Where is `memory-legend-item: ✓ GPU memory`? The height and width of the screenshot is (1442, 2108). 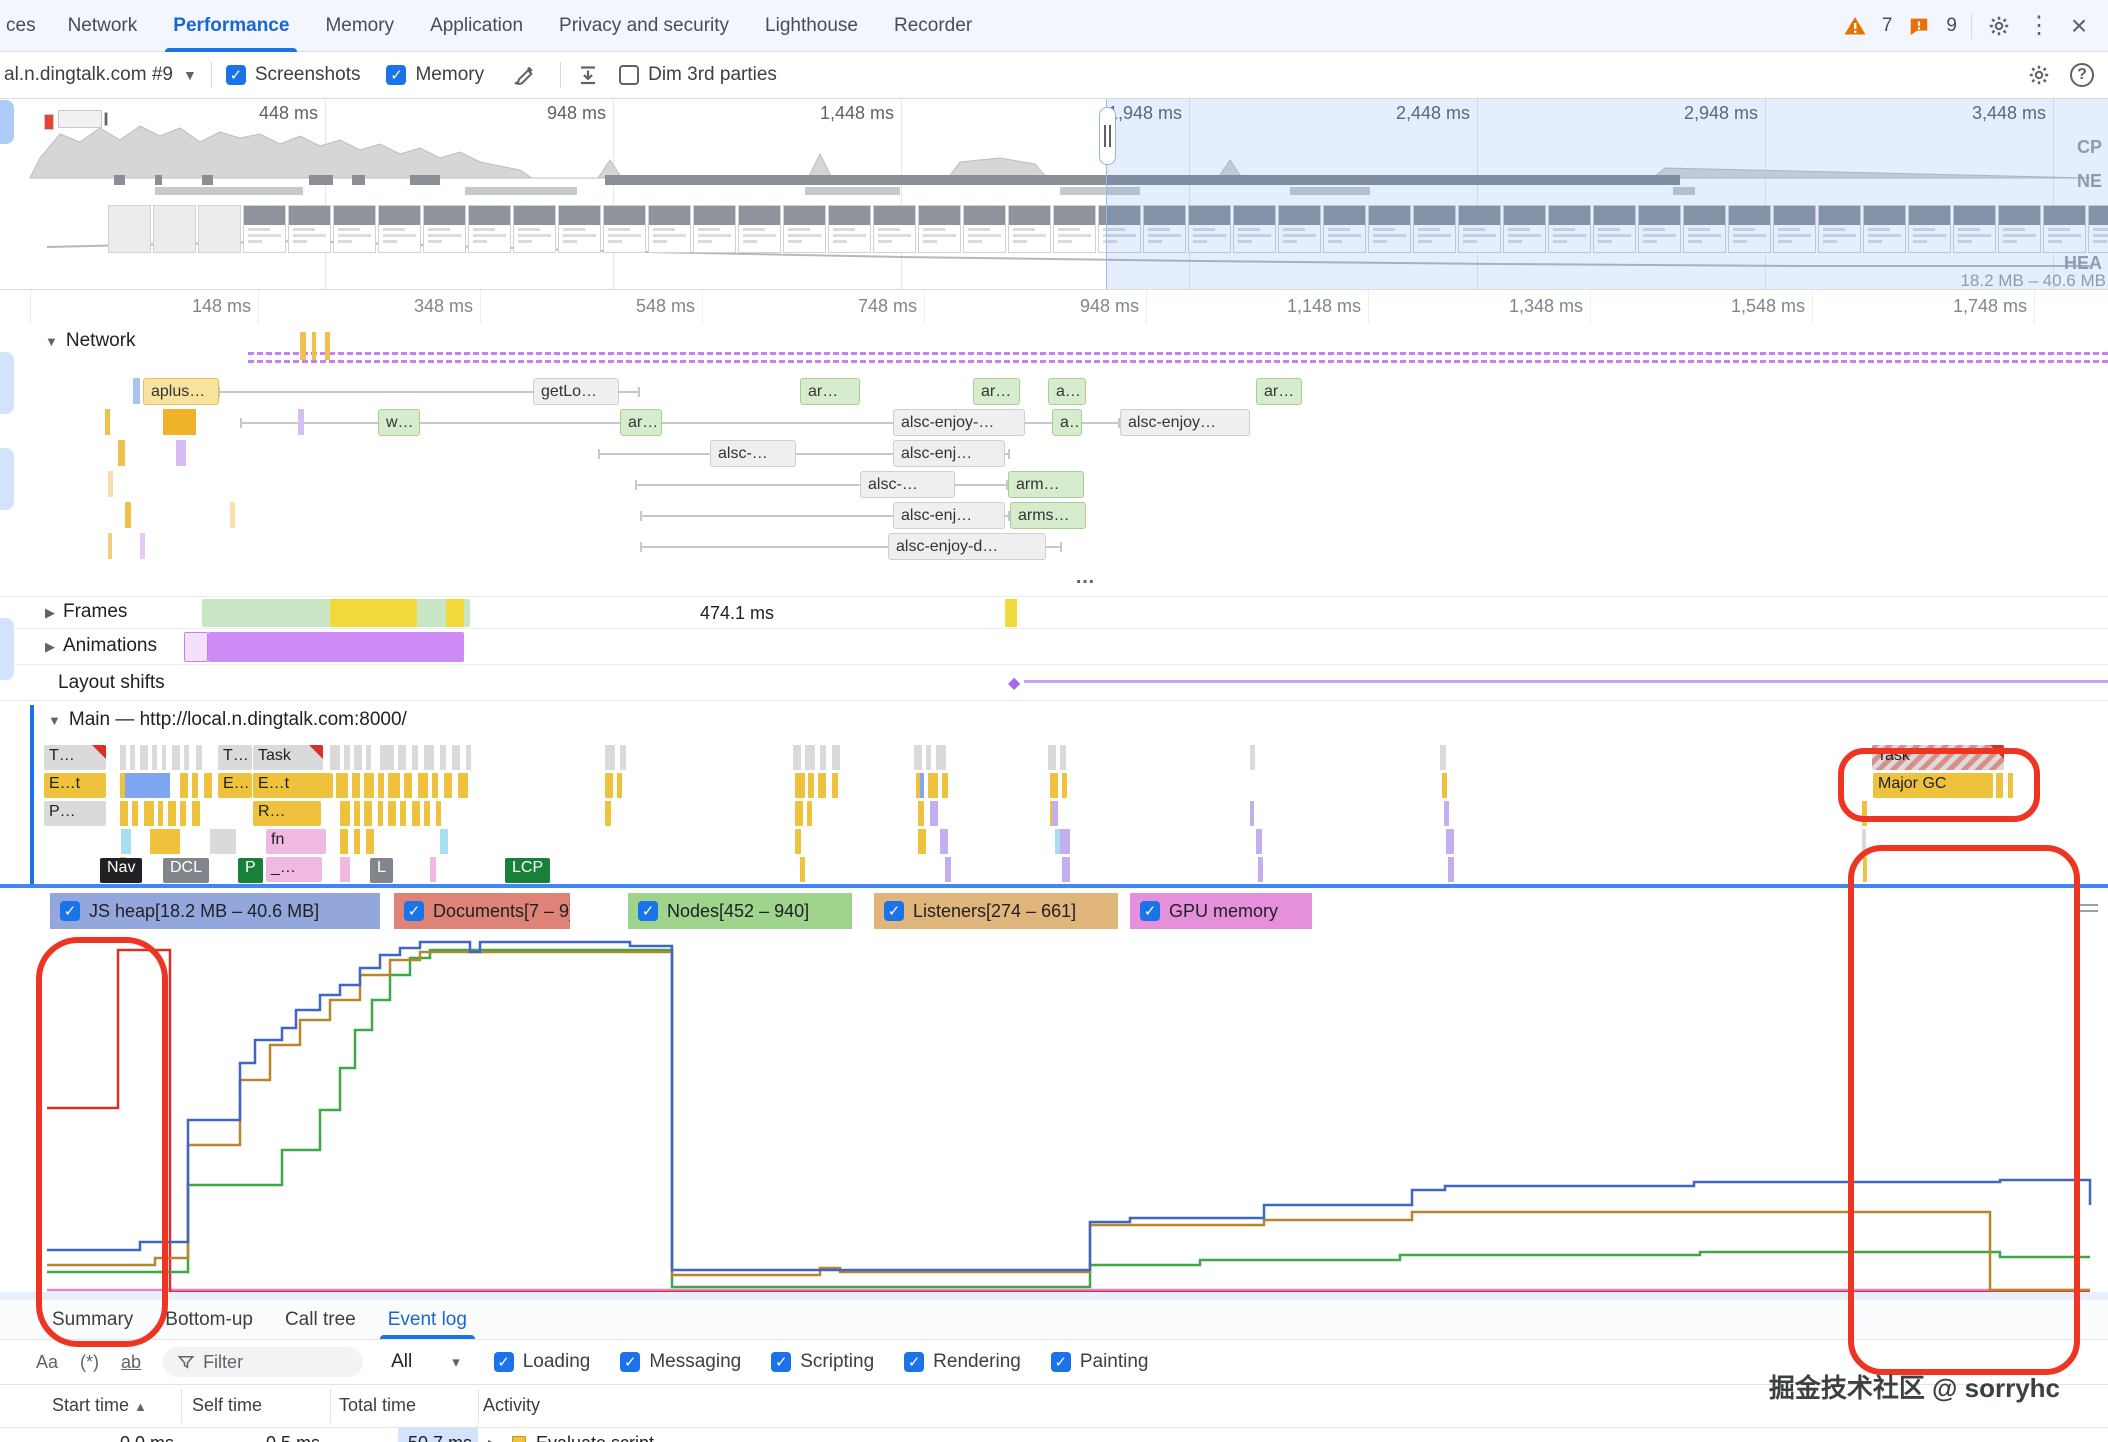 memory-legend-item: ✓ GPU memory is located at coordinates (1221, 911).